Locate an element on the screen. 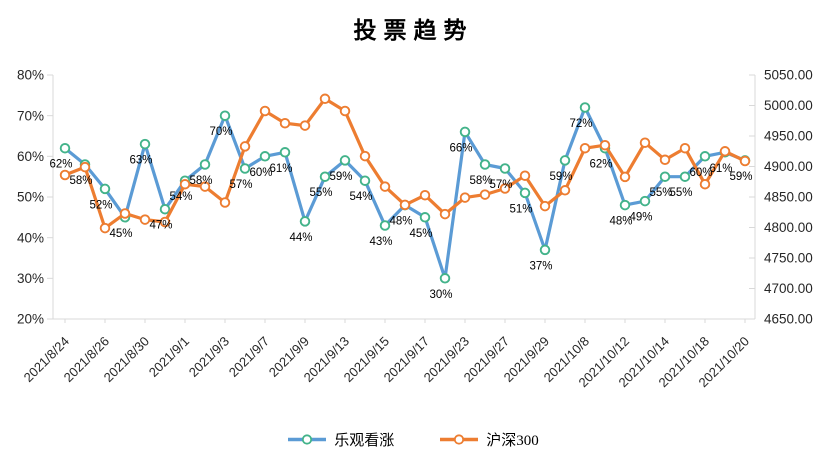 The height and width of the screenshot is (473, 827). data-label: 30% is located at coordinates (440, 295).